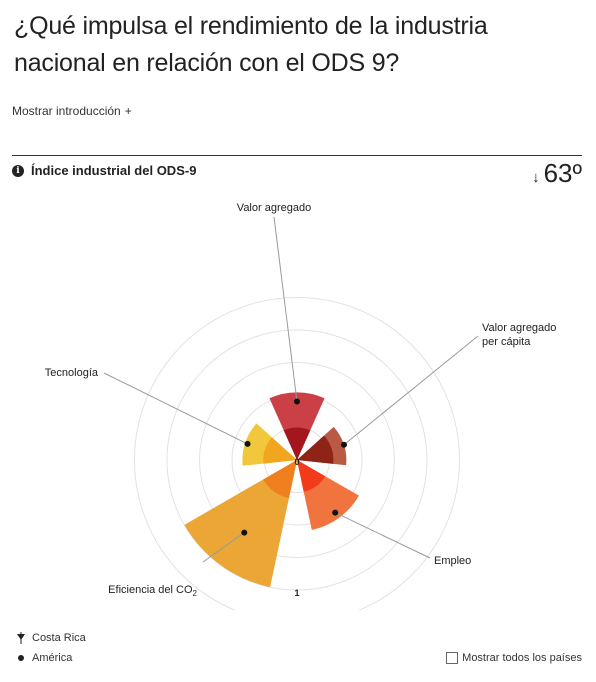 This screenshot has height=682, width=596. I want to click on marker-america-empleo, so click(335, 512).